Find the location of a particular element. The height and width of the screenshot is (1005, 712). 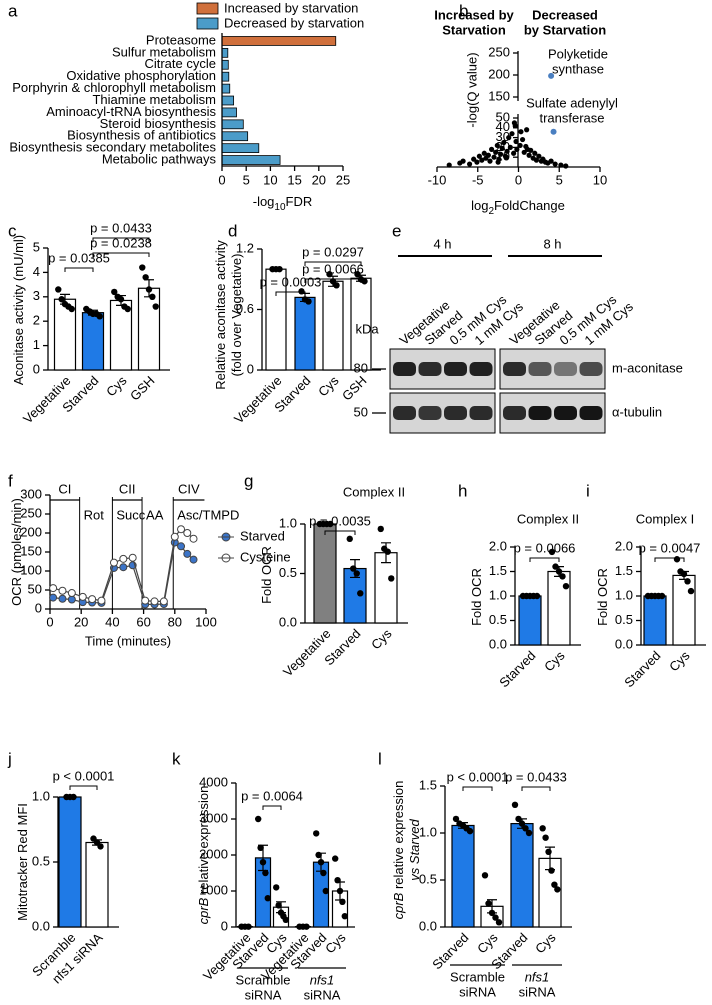

y-tick-label: 250 is located at coordinates (499, 51).